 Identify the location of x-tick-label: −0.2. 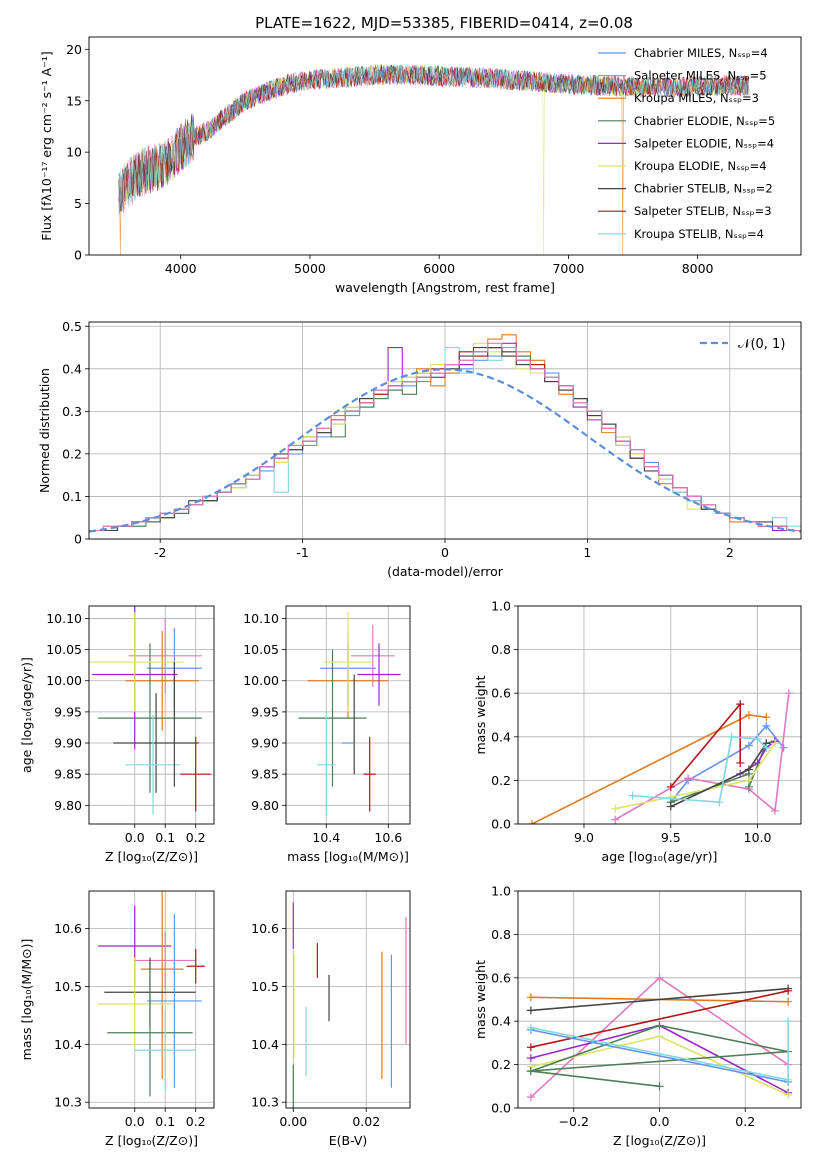
(574, 1121).